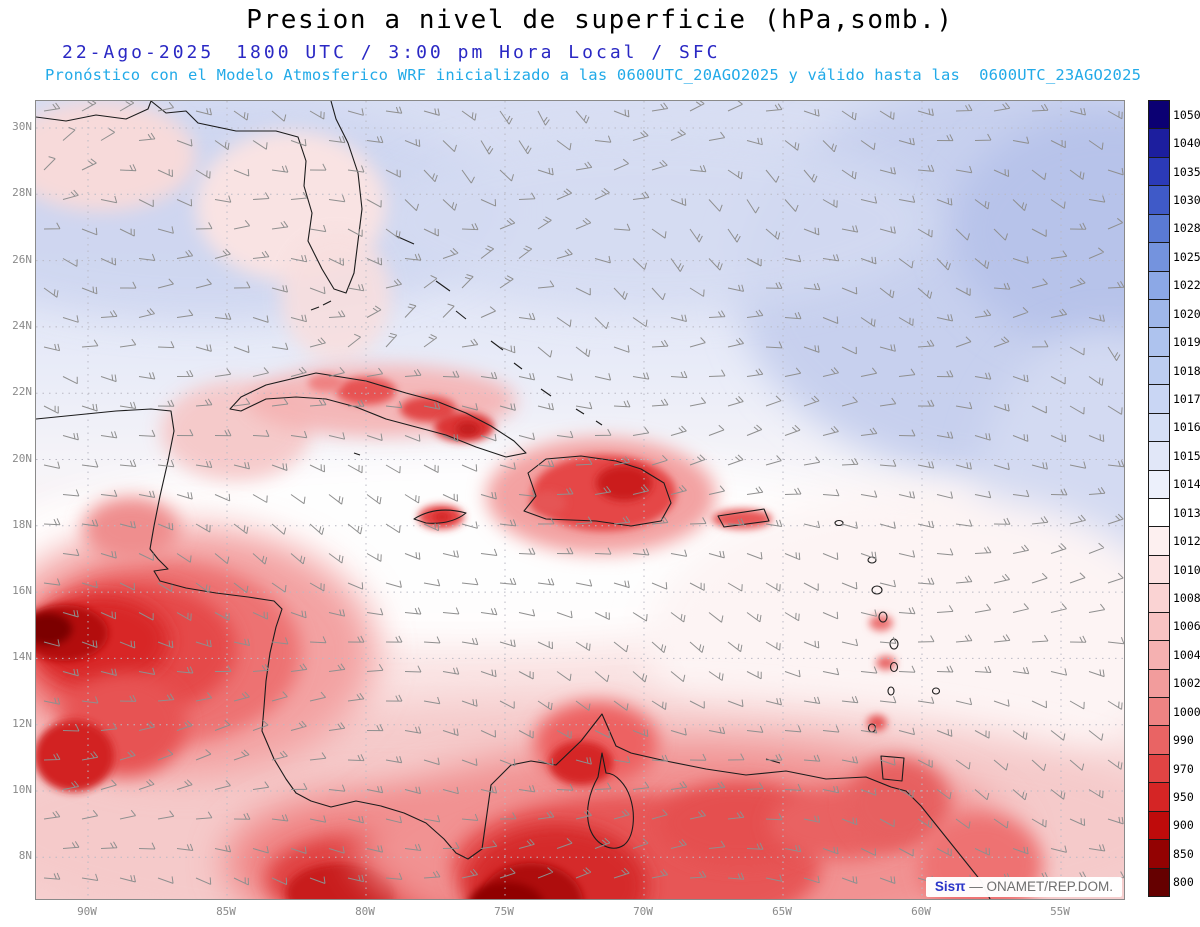 This screenshot has width=1200, height=927. Describe the element at coordinates (1186, 597) in the screenshot. I see `colorbar-value-label: 1008` at that location.